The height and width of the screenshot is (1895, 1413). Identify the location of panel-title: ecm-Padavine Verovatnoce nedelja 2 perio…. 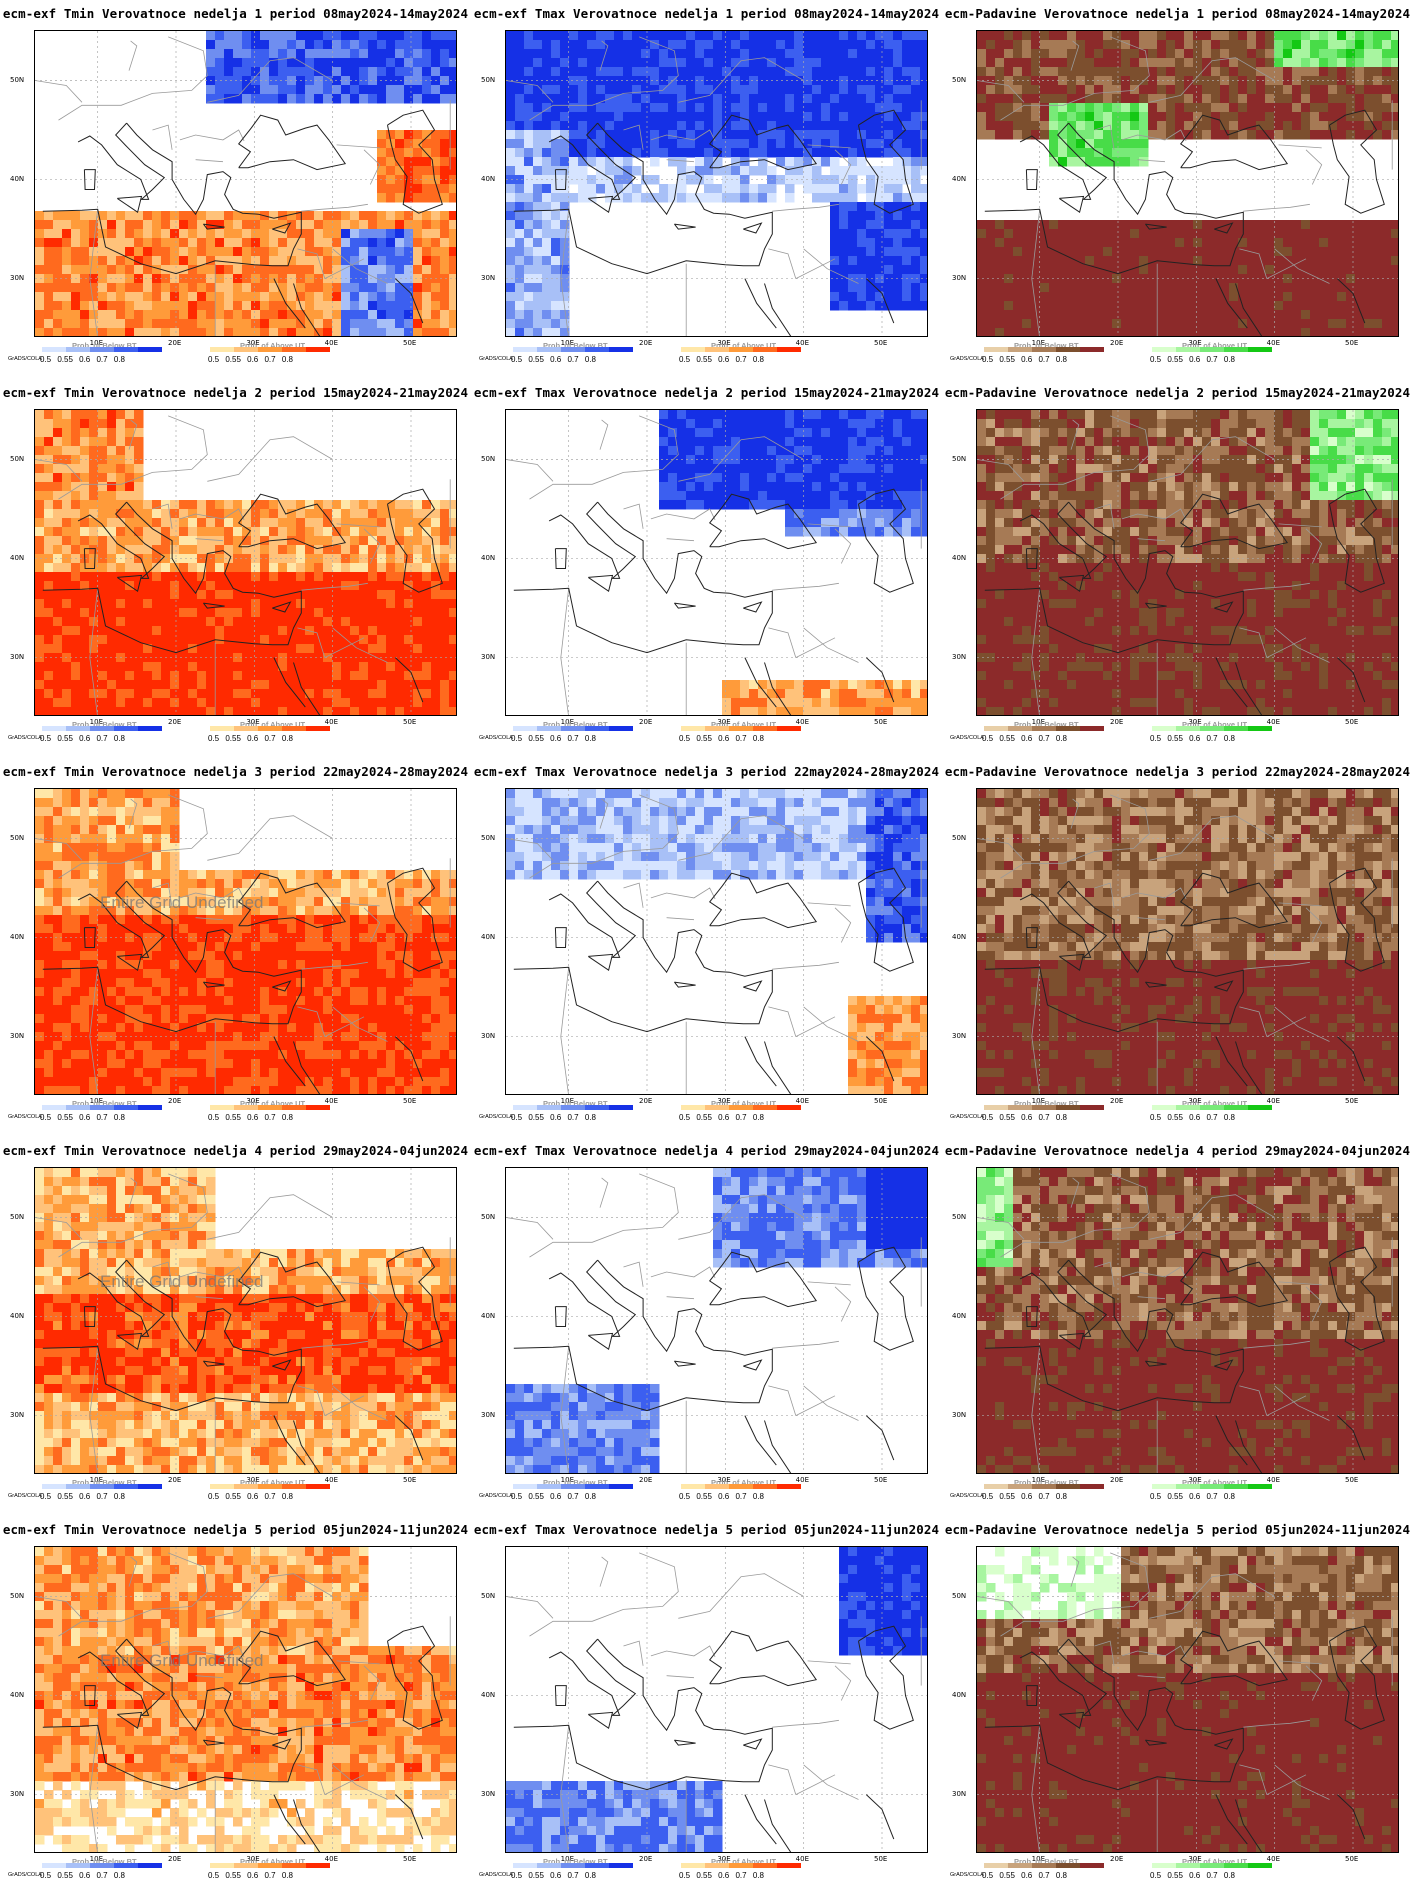
(1177, 392).